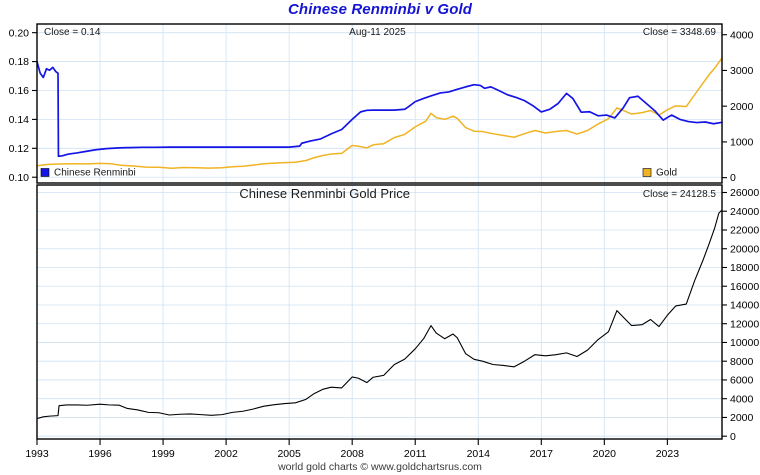 The width and height of the screenshot is (760, 475). I want to click on page-title: Chinese Renminbi v Gold, so click(380, 9).